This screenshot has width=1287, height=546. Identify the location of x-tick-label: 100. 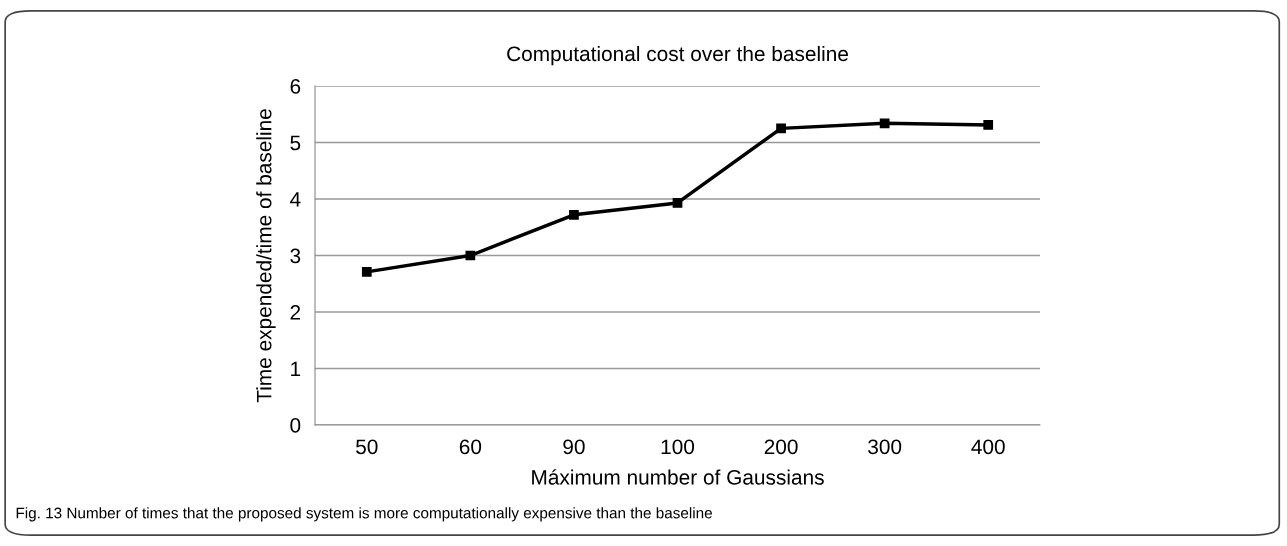
(678, 447).